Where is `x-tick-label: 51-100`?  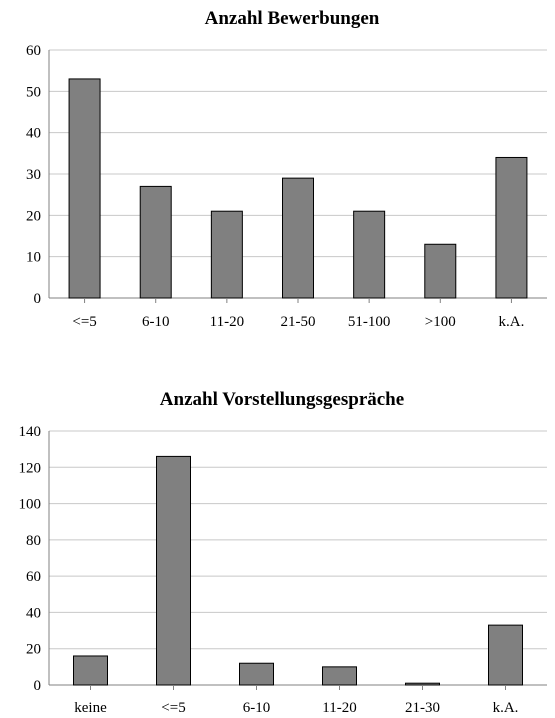 x-tick-label: 51-100 is located at coordinates (369, 322).